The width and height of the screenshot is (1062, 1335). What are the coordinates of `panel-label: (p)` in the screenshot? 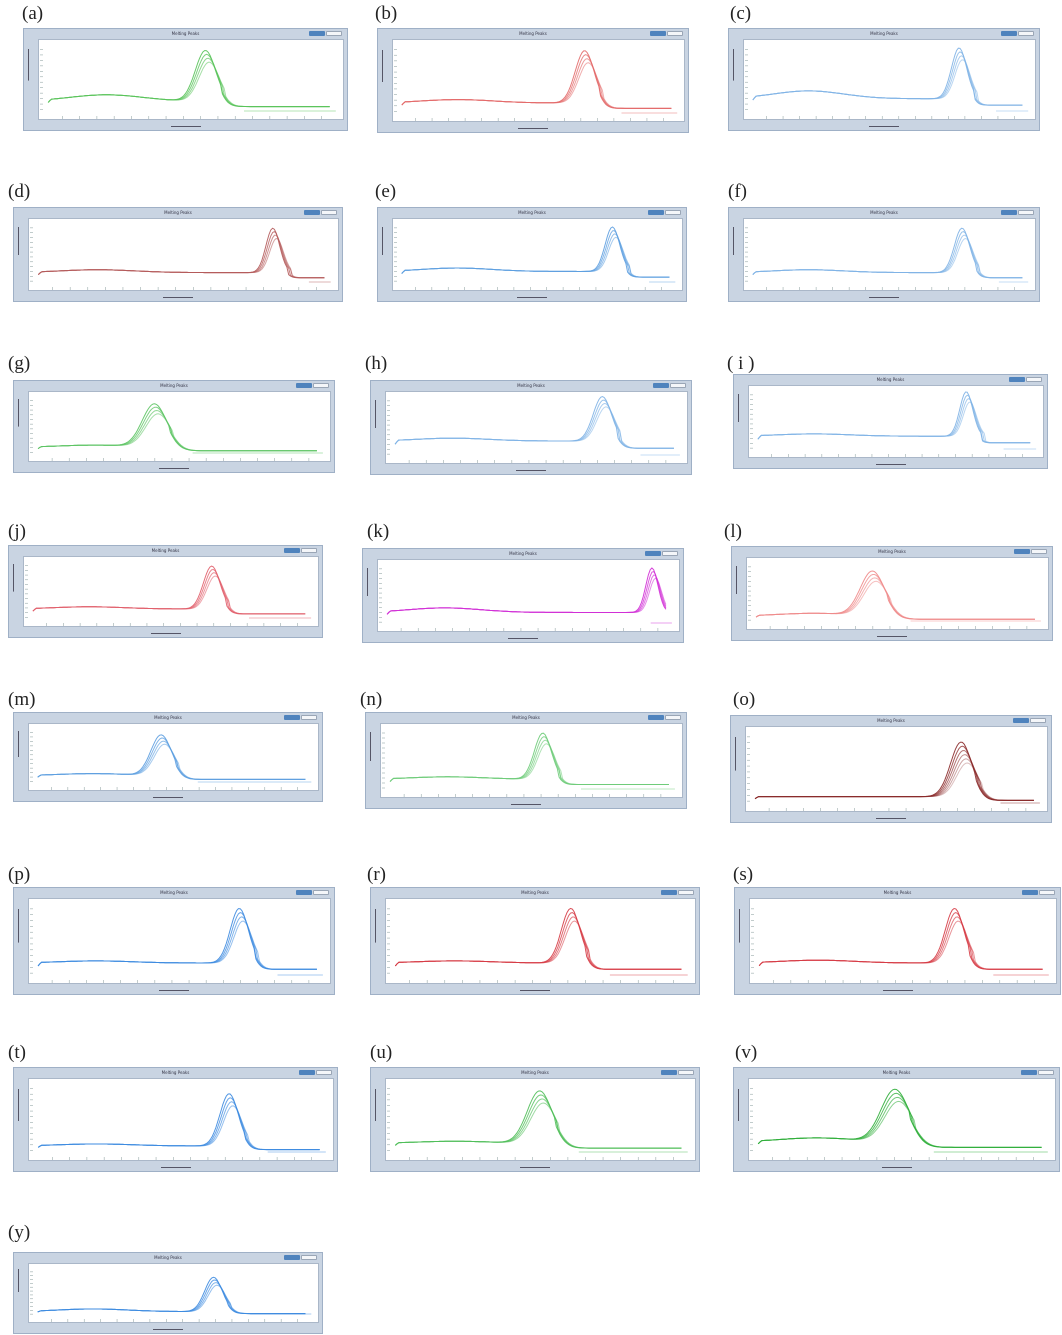 It's located at (19, 874).